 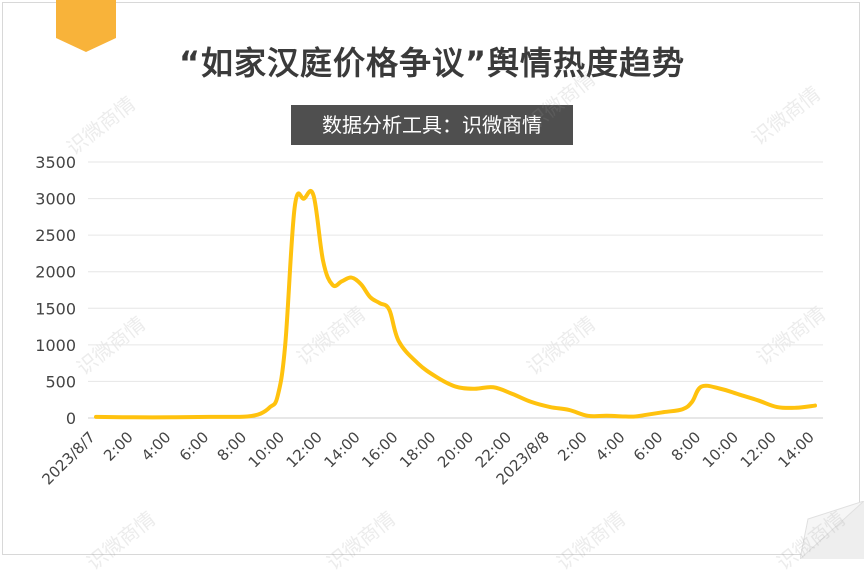 What do you see at coordinates (68, 458) in the screenshot?
I see `x-tick-label: 2023/8/7` at bounding box center [68, 458].